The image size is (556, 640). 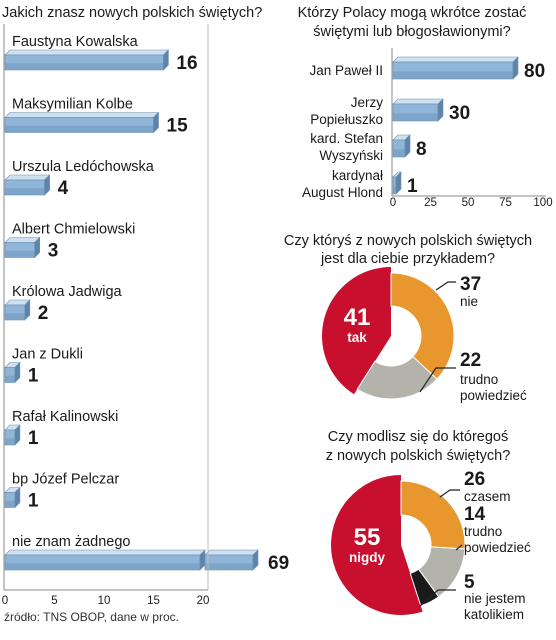 What do you see at coordinates (105, 552) in the screenshot?
I see `bar-left-segment-top` at bounding box center [105, 552].